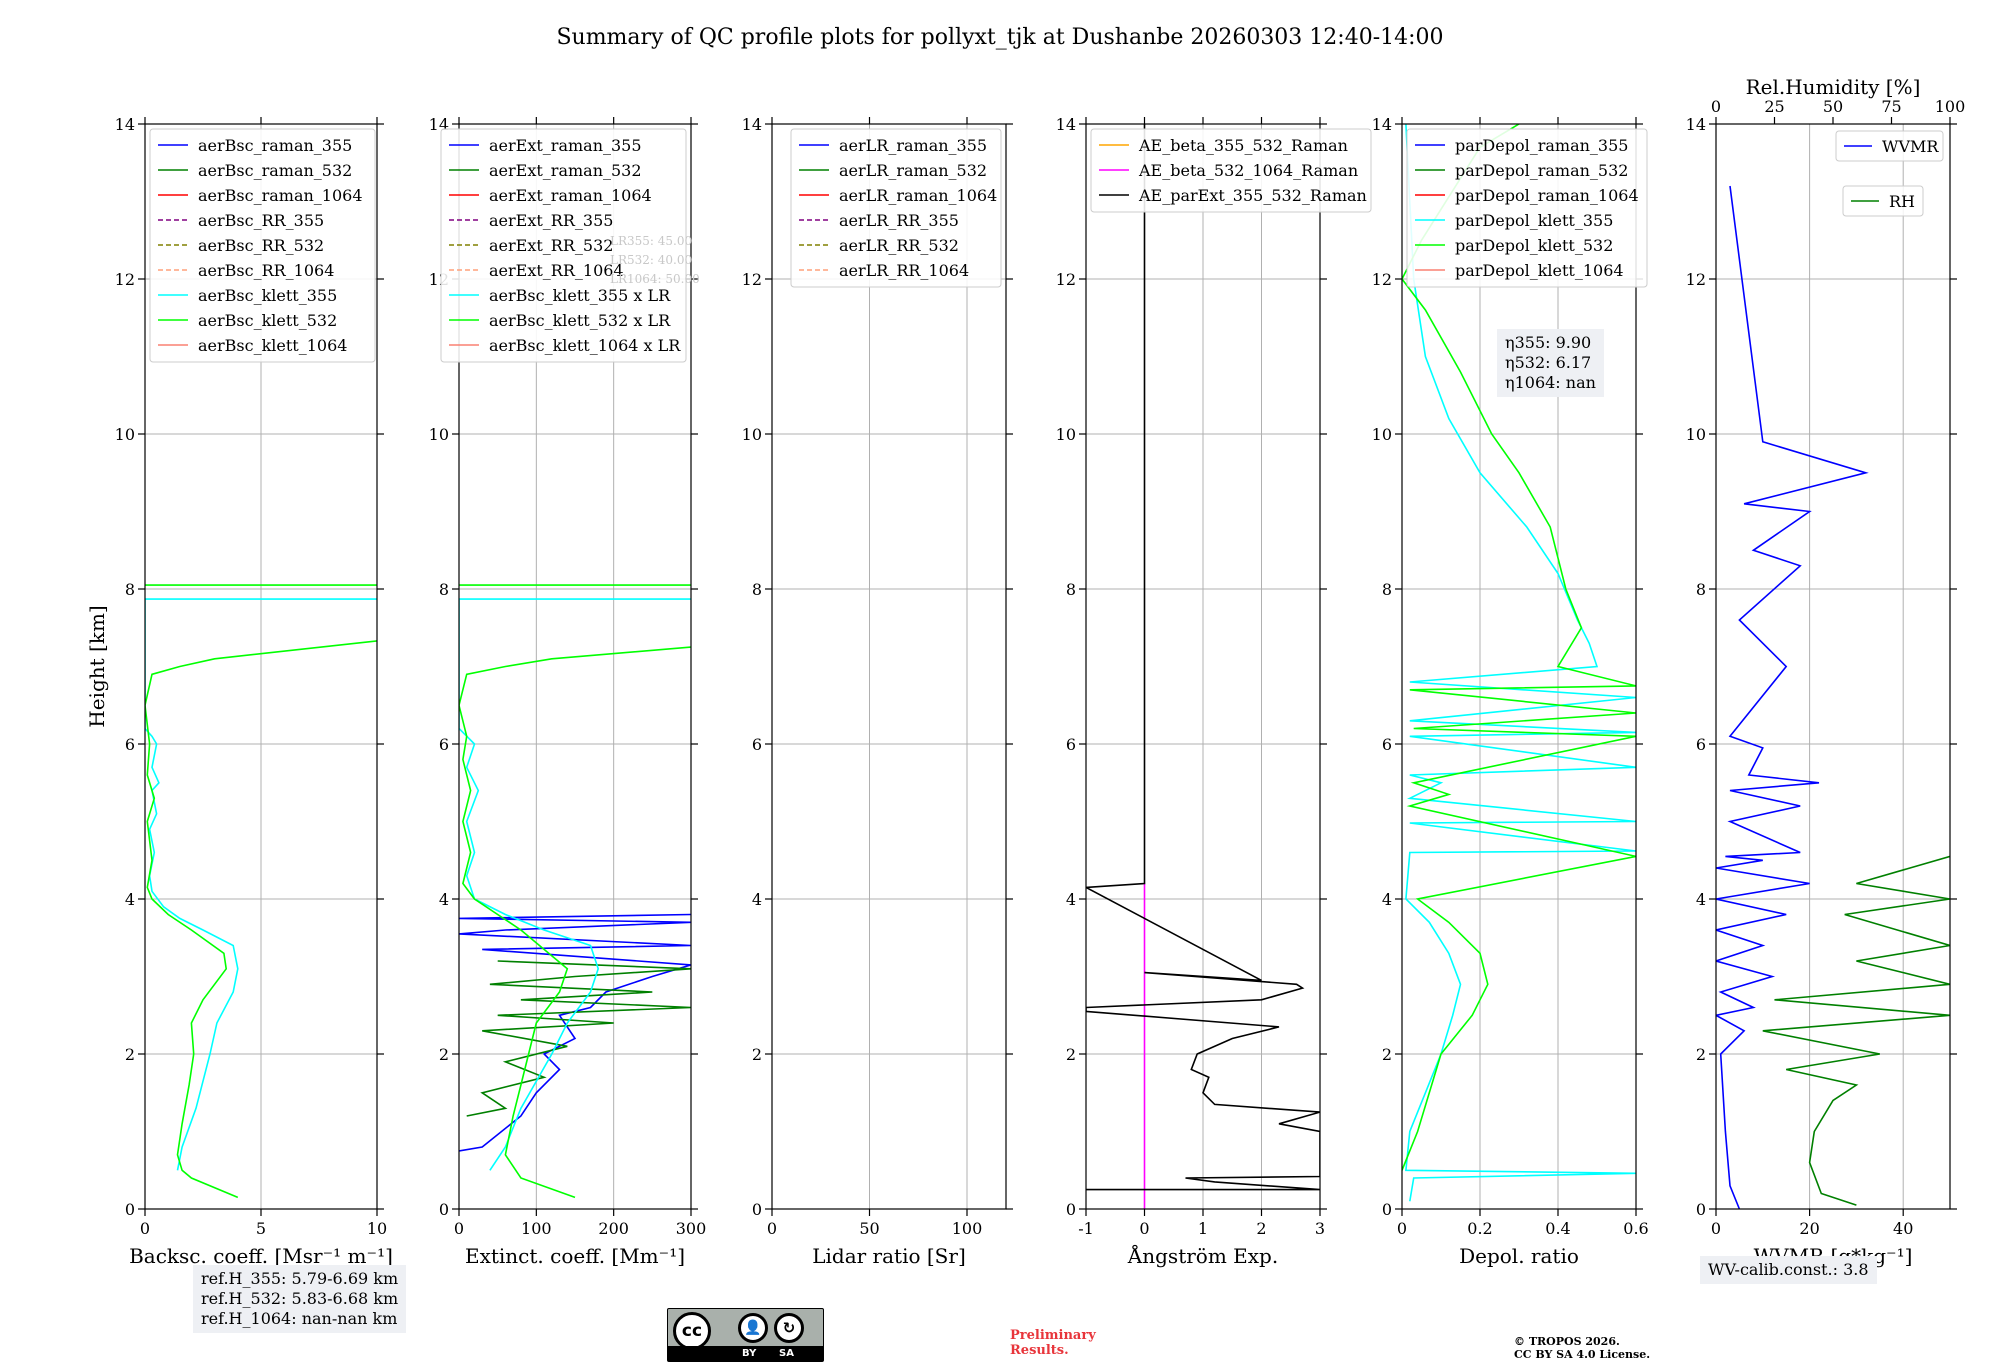 Image resolution: width=2000 pixels, height=1362 pixels. Describe the element at coordinates (266, 270) in the screenshot. I see `legend-label: aerBsc_RR_1064` at that location.